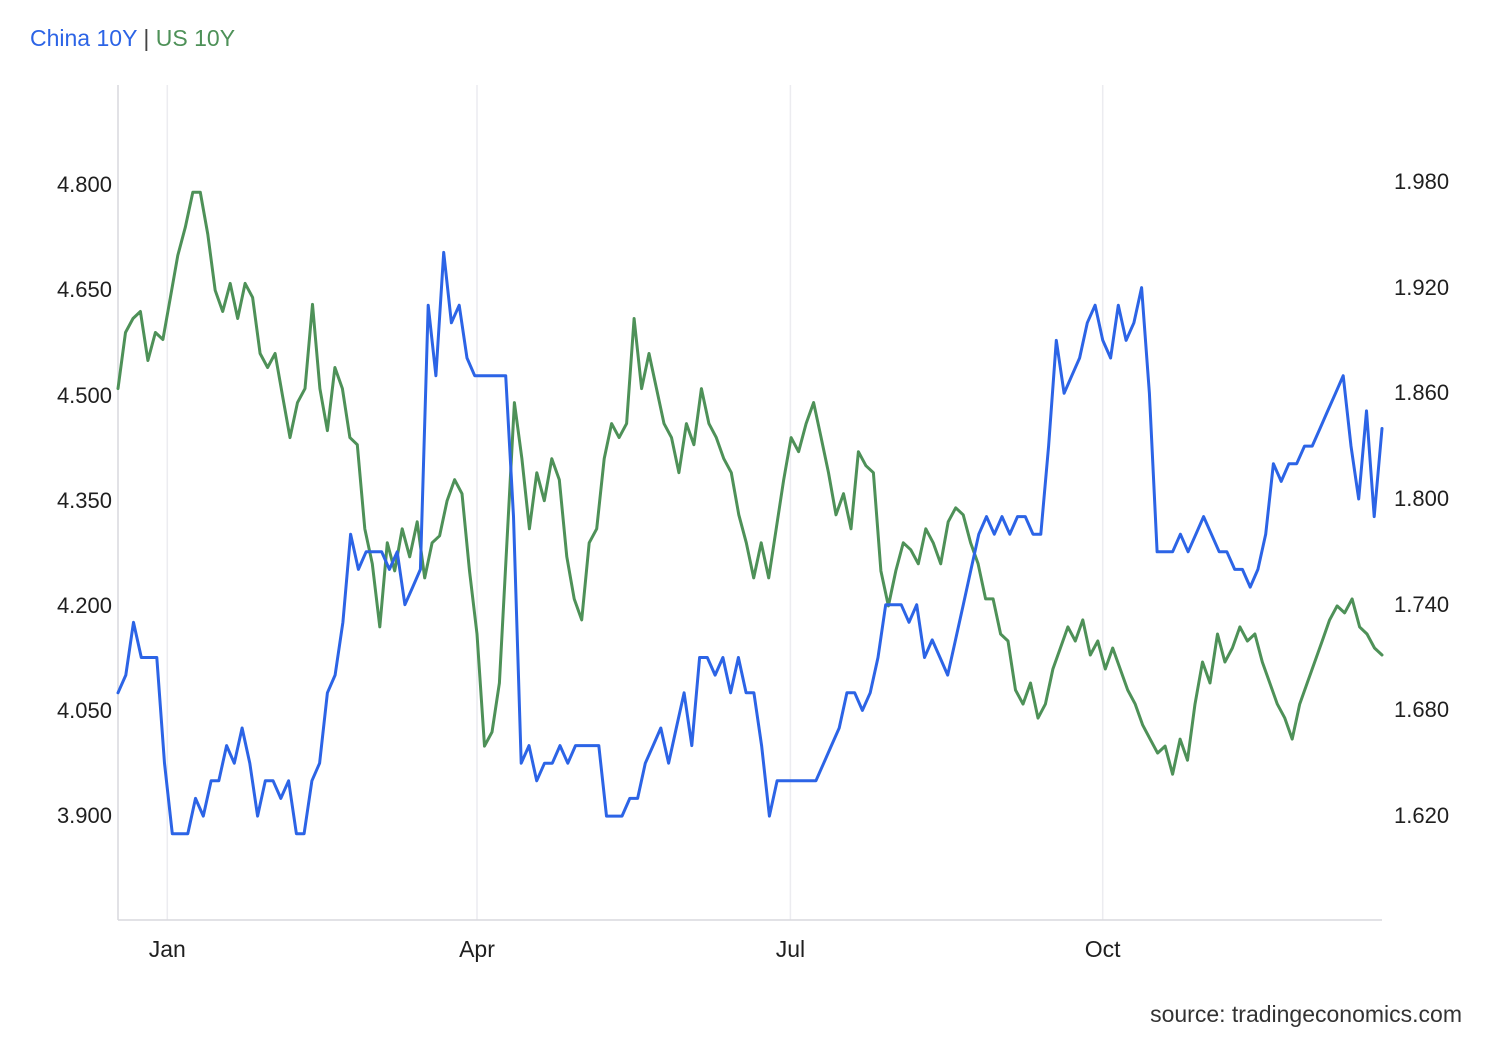 The height and width of the screenshot is (1040, 1500). Describe the element at coordinates (1422, 181) in the screenshot. I see `y-axis-label-right: 1.980` at that location.